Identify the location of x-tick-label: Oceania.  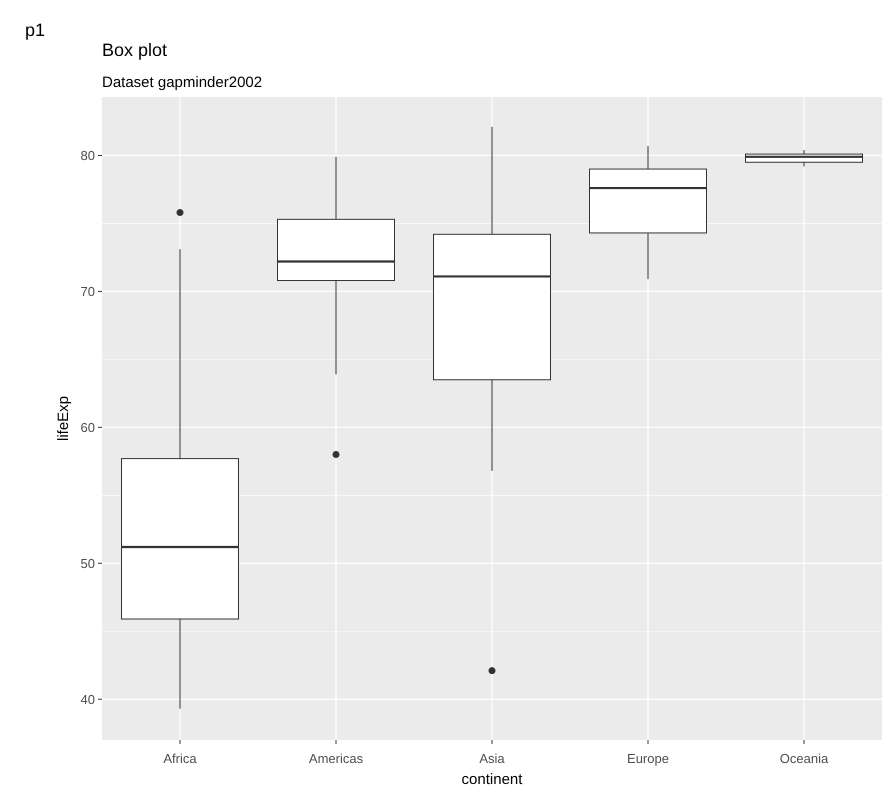
(804, 758).